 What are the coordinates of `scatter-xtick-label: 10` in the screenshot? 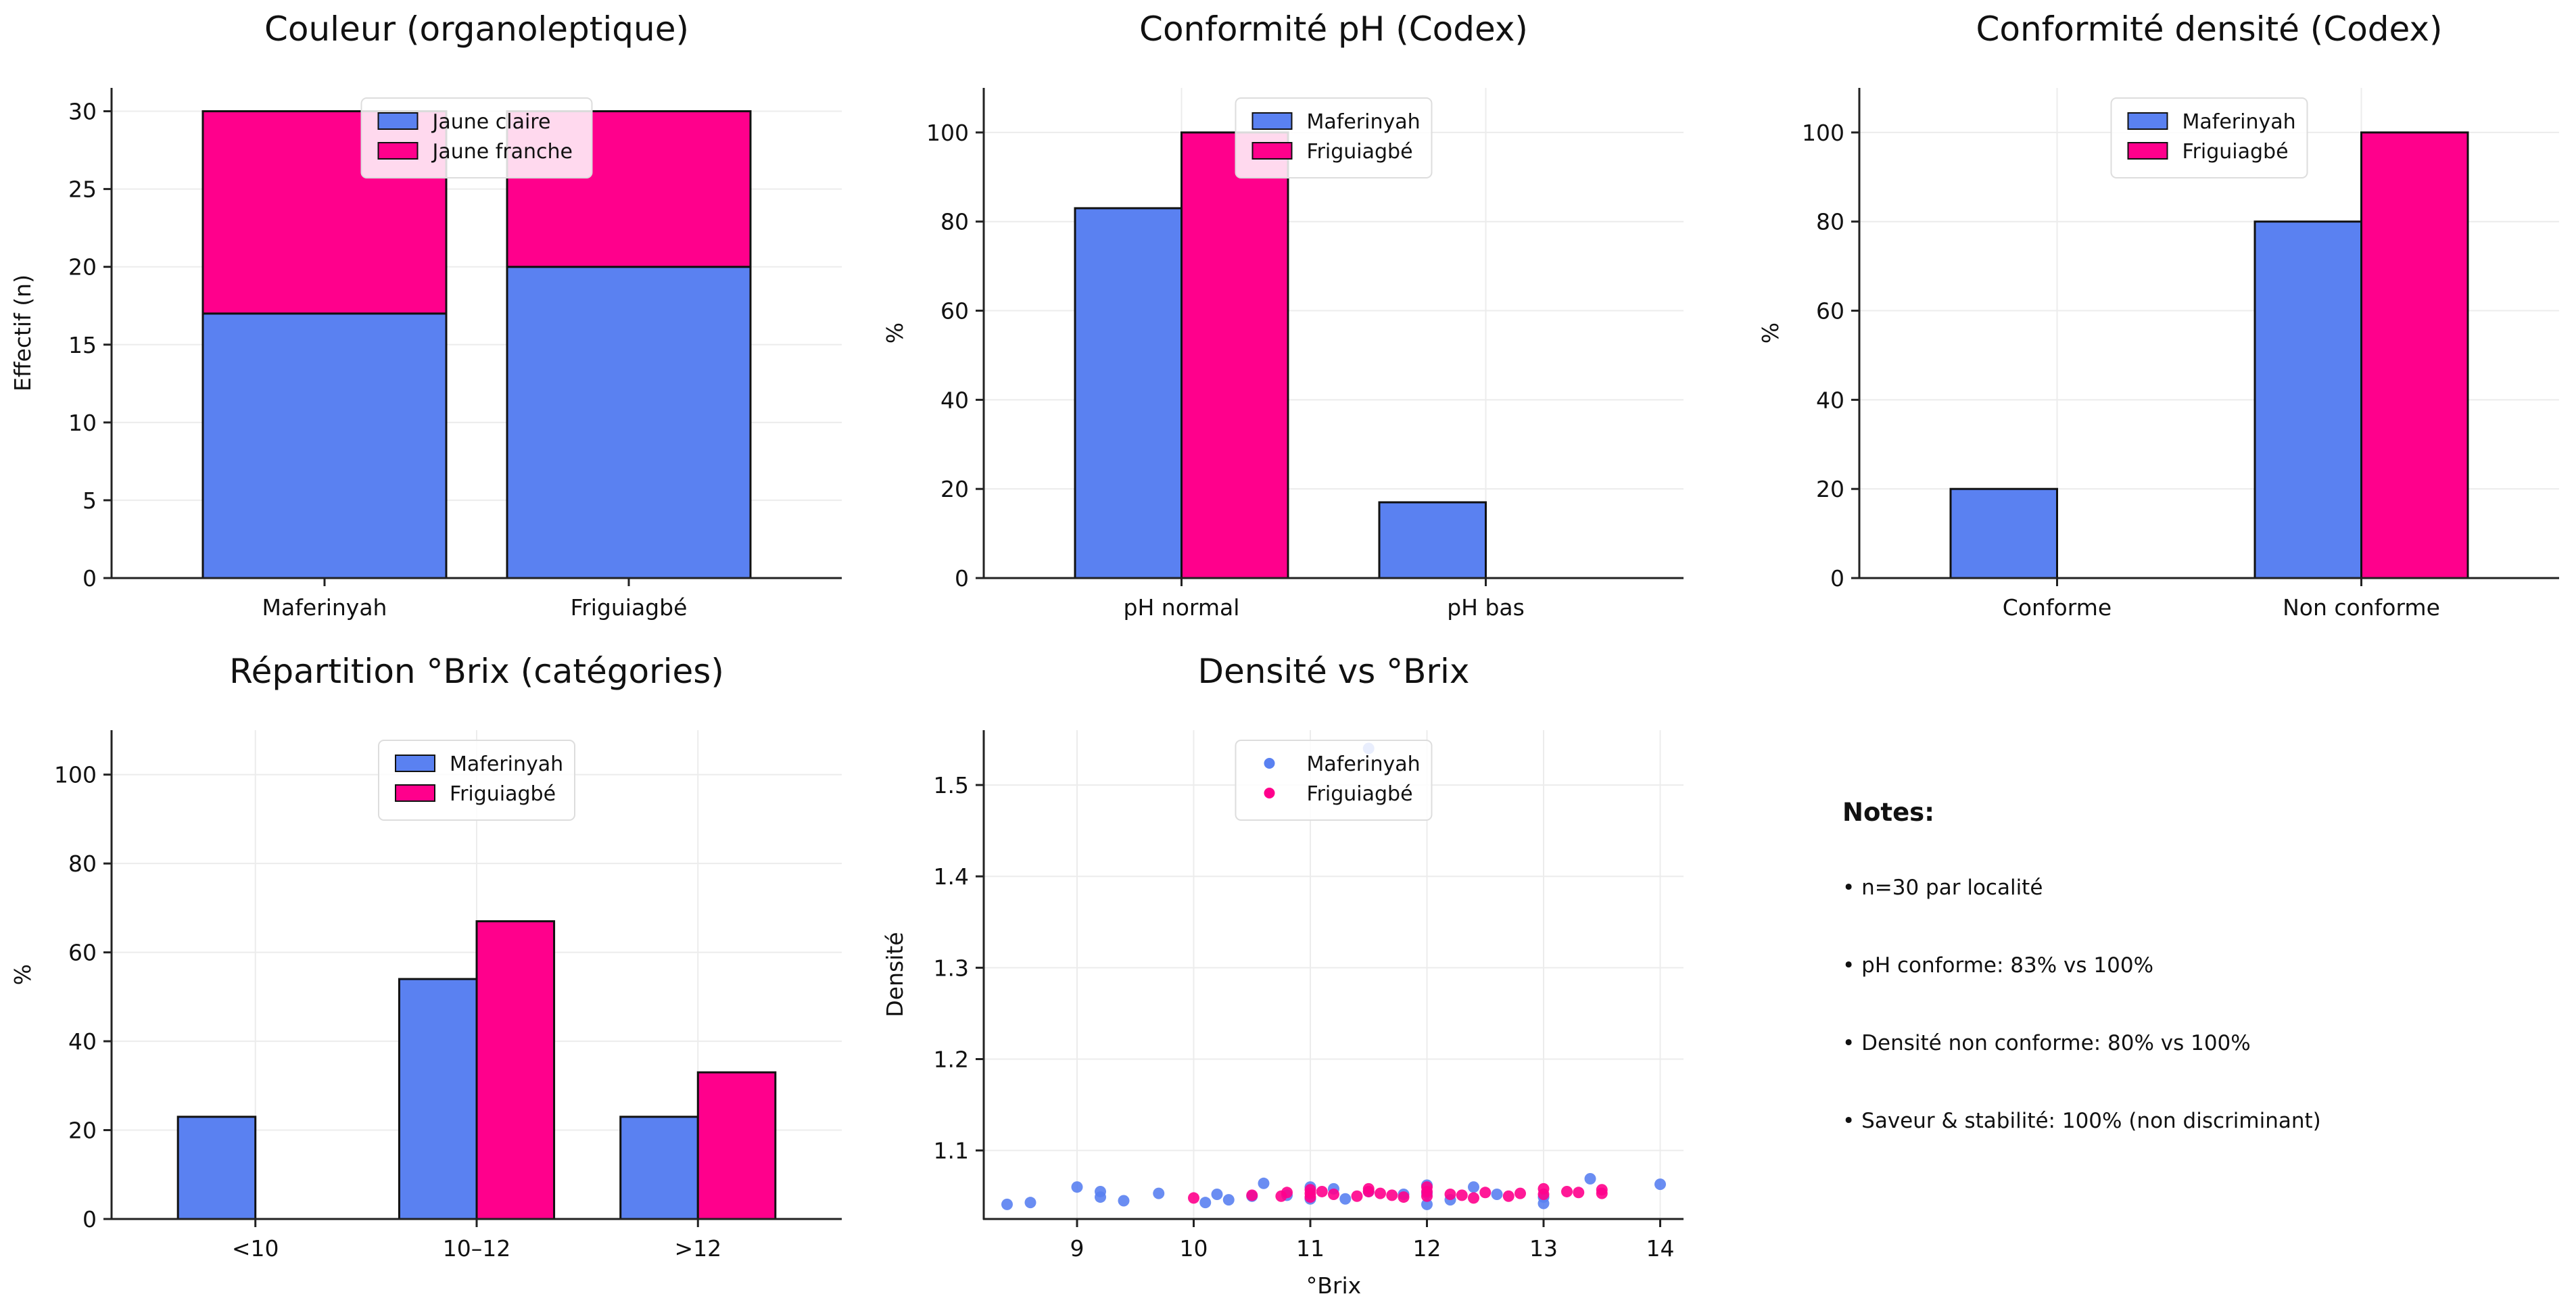 It's located at (1194, 1249).